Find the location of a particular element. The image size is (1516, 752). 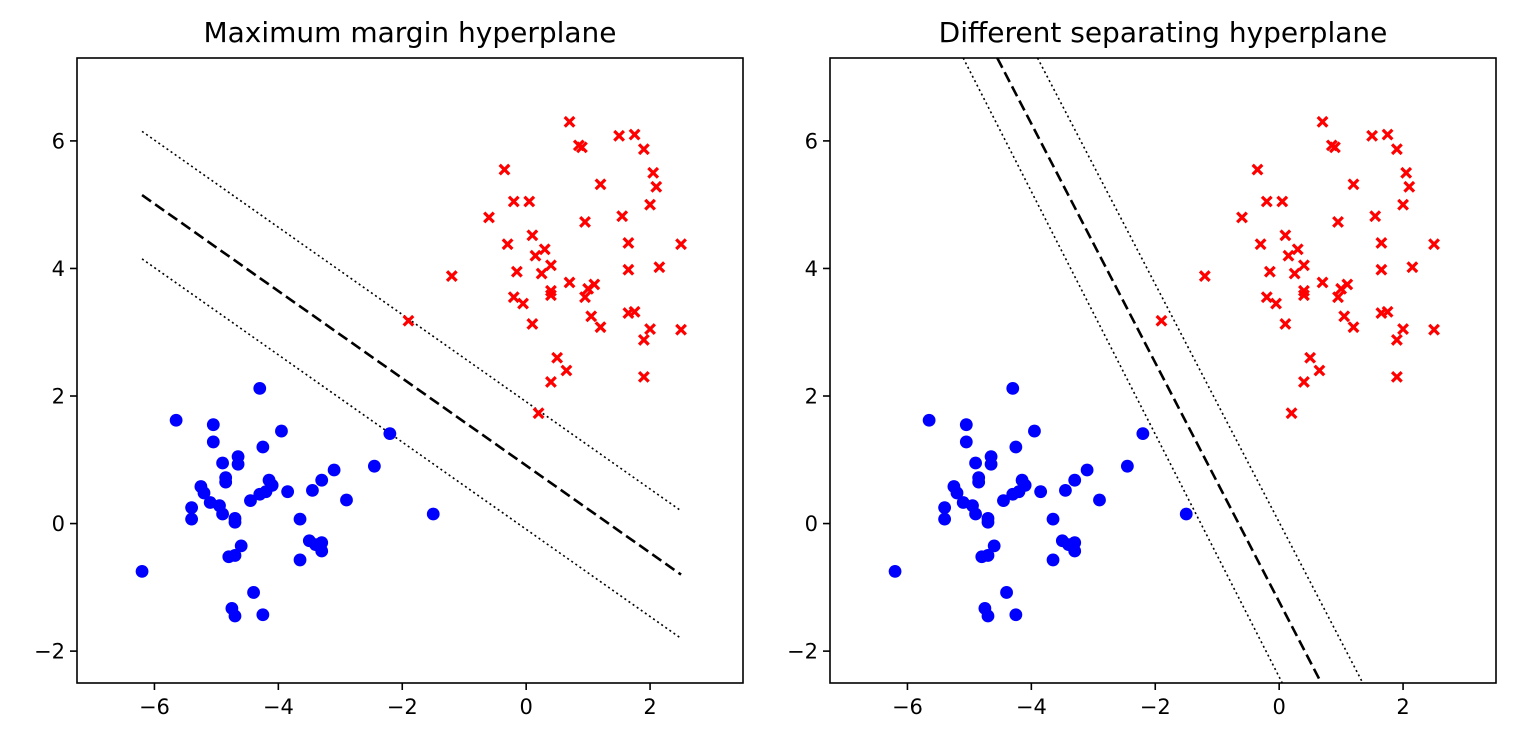

y-tick-label: 4 is located at coordinates (811, 269).